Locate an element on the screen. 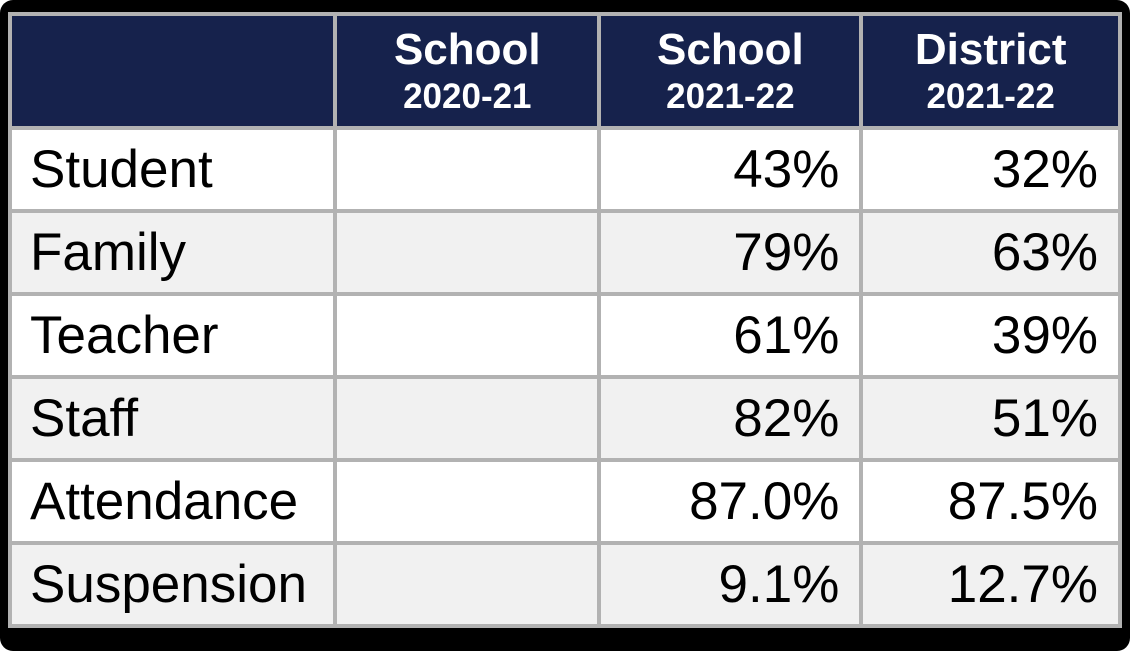 The height and width of the screenshot is (651, 1130). table-row: Family 79% 63% is located at coordinates (564, 252).